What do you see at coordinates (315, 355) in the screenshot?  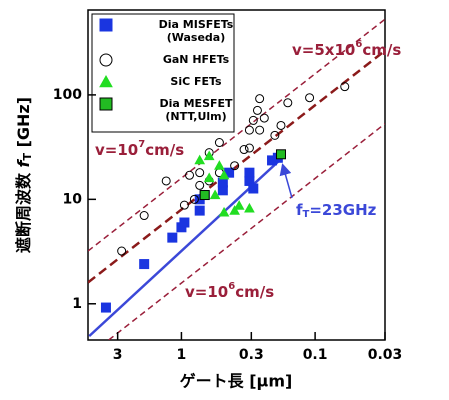 I see `x-tick-label: 0.1` at bounding box center [315, 355].